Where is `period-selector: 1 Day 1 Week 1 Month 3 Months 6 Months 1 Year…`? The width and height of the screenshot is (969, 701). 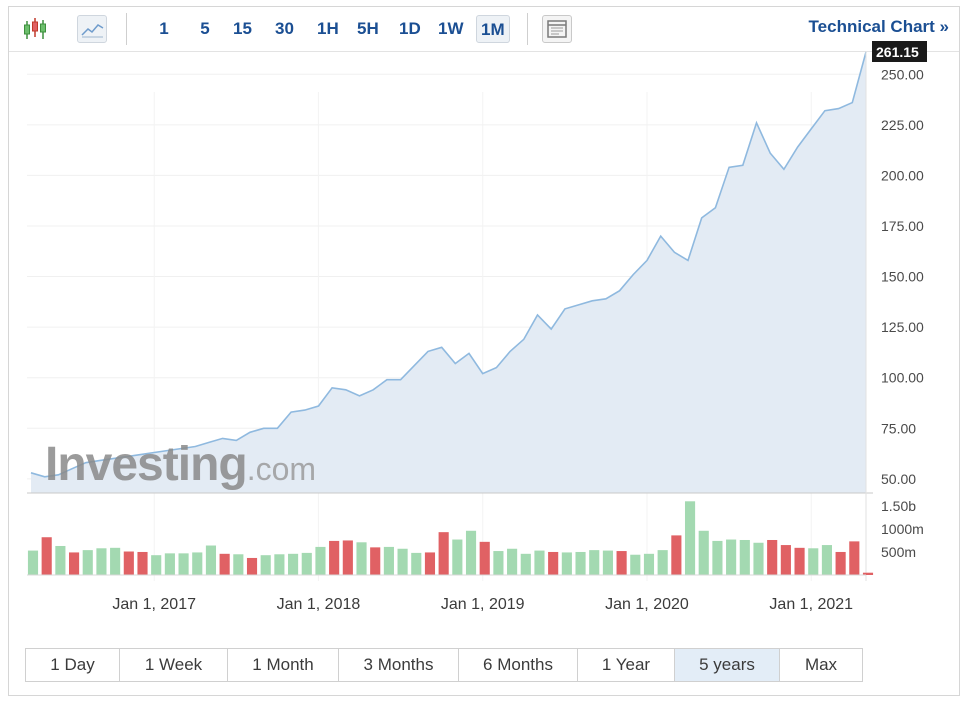 period-selector: 1 Day 1 Week 1 Month 3 Months 6 Months 1 Year… is located at coordinates (444, 665).